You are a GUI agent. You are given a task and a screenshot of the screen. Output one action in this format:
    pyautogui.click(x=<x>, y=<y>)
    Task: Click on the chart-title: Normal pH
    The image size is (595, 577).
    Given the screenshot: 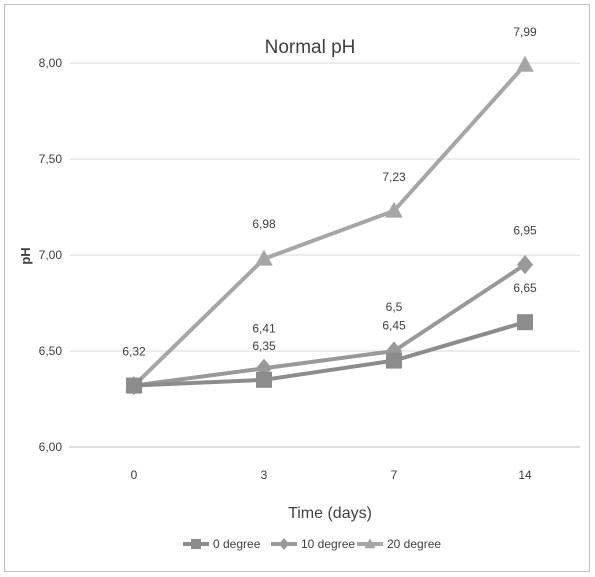 What is the action you would take?
    pyautogui.click(x=310, y=47)
    